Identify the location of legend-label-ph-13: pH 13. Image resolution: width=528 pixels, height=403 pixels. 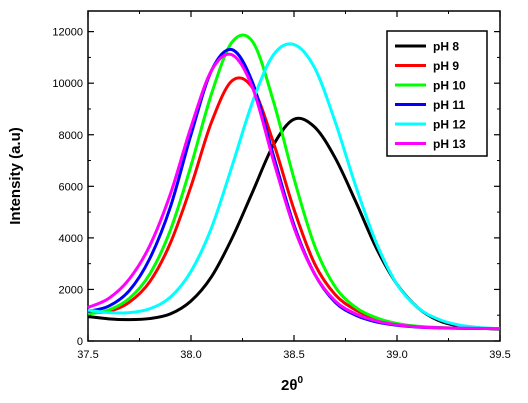
(449, 144).